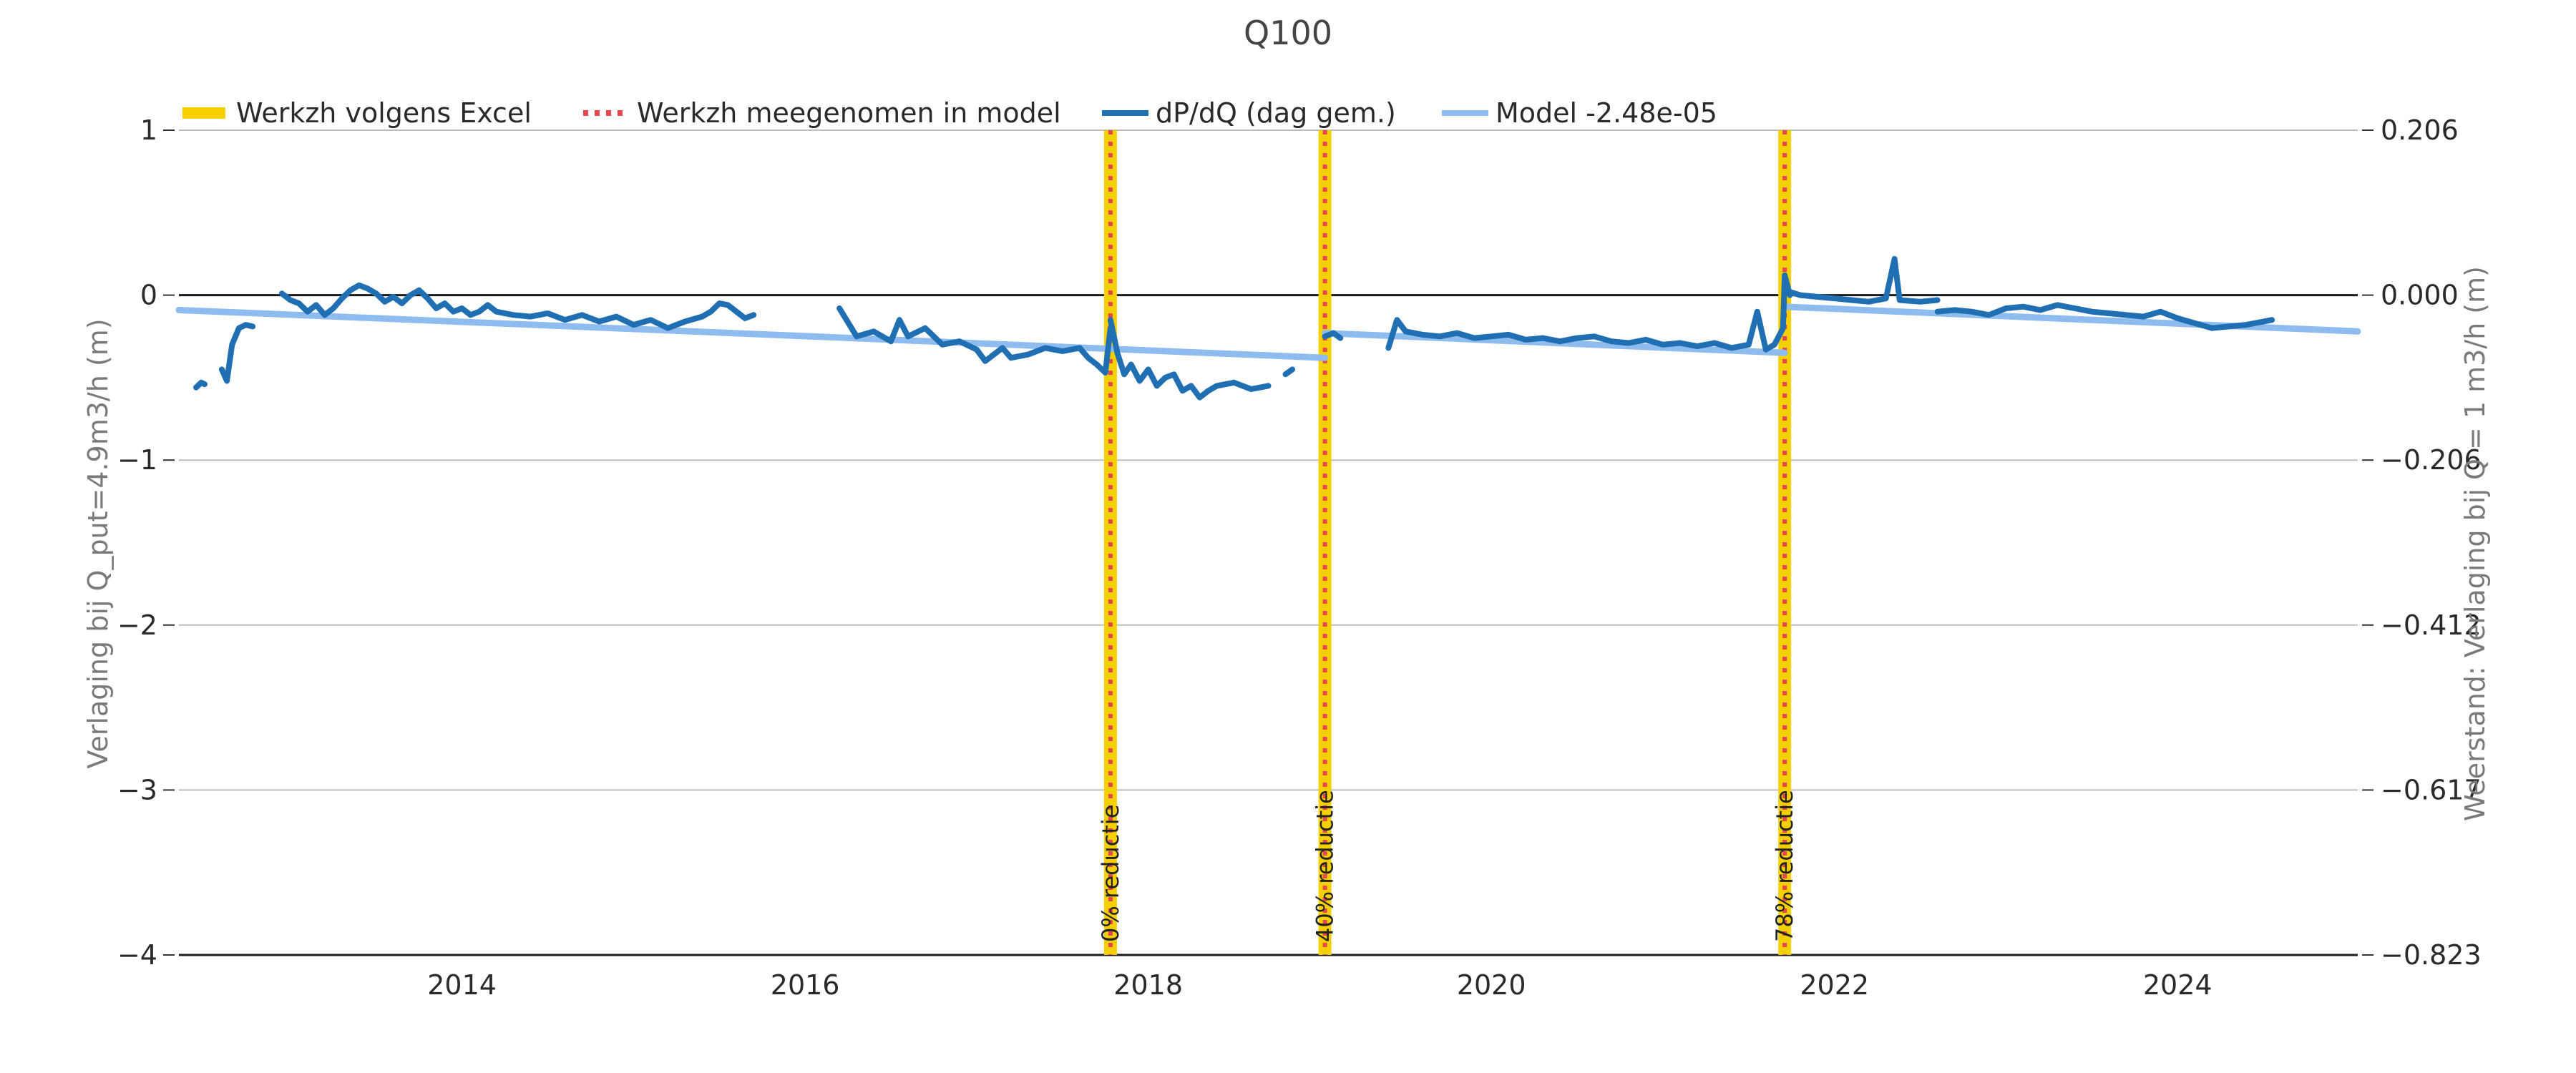 Image resolution: width=2576 pixels, height=1073 pixels. I want to click on legend-label: Werkzh volgens Excel, so click(384, 113).